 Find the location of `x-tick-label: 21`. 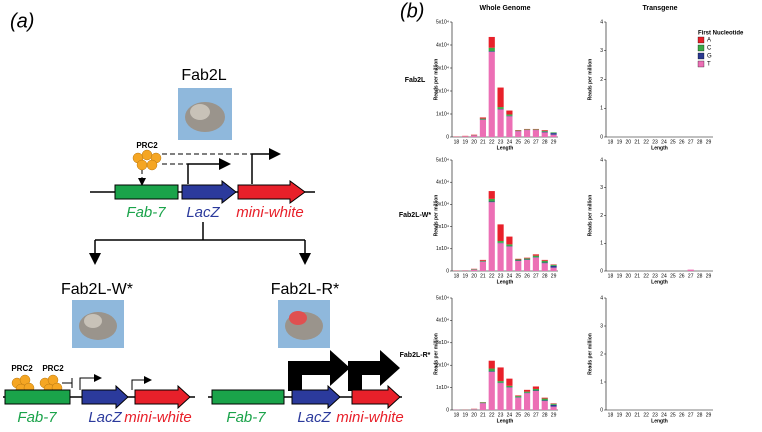

x-tick-label: 21 is located at coordinates (483, 276).